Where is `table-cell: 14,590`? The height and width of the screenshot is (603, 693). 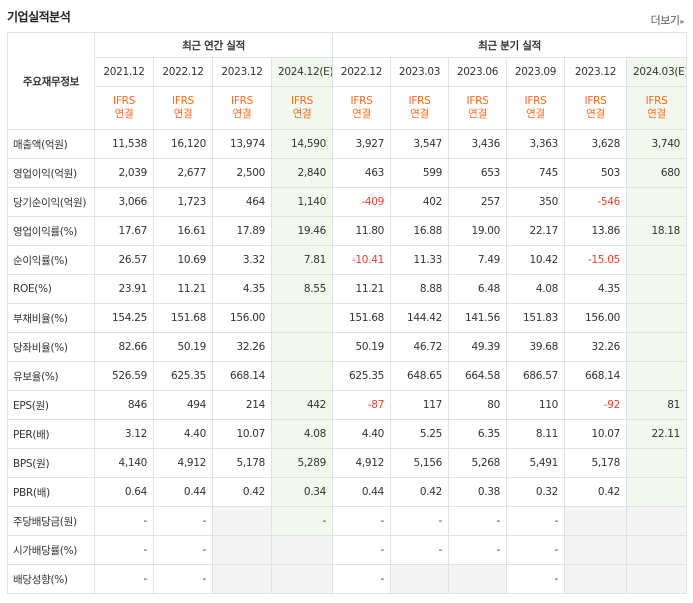 table-cell: 14,590 is located at coordinates (302, 144).